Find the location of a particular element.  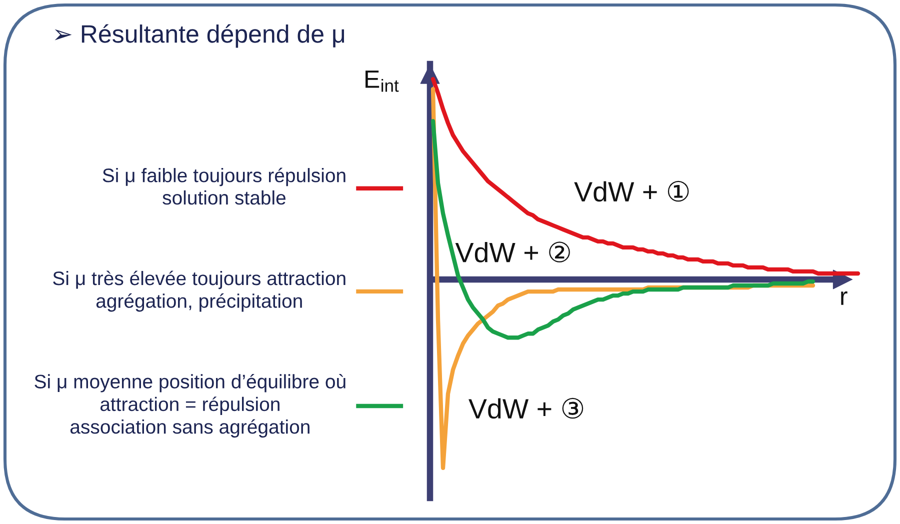

text: ➢ Résultante dépend de μ is located at coordinates (199, 36).